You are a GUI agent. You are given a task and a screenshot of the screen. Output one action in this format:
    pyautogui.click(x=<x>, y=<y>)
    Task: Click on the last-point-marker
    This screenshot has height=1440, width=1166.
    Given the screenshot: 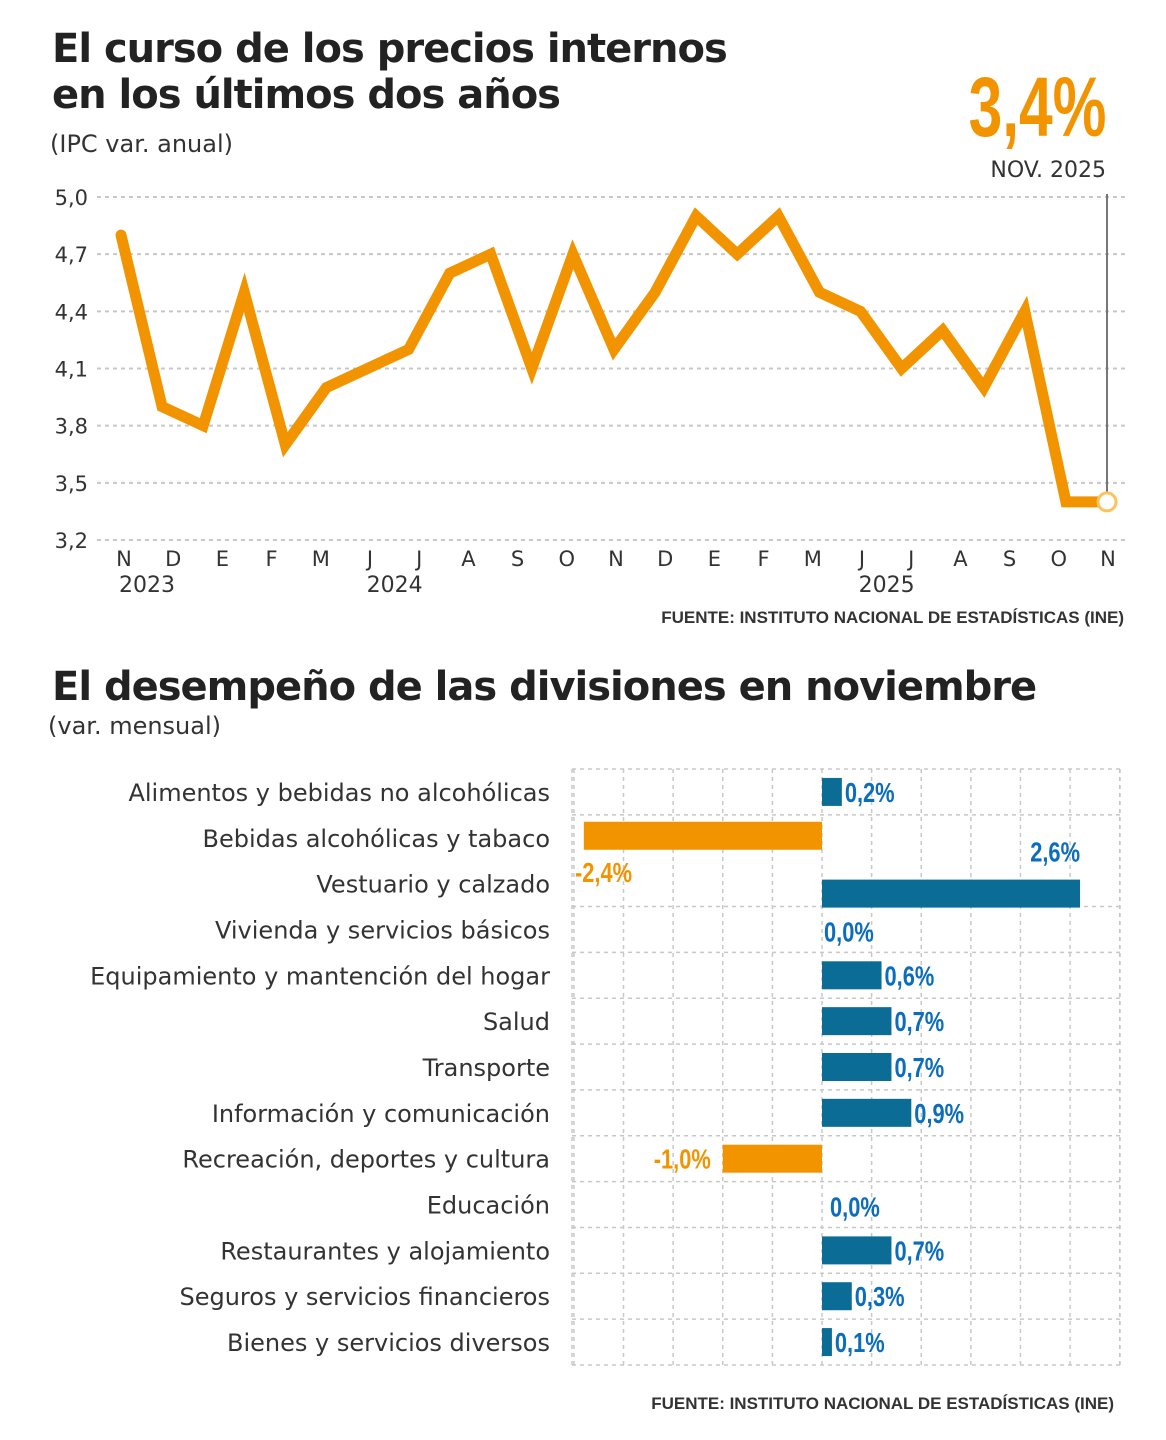 What is the action you would take?
    pyautogui.click(x=1107, y=502)
    